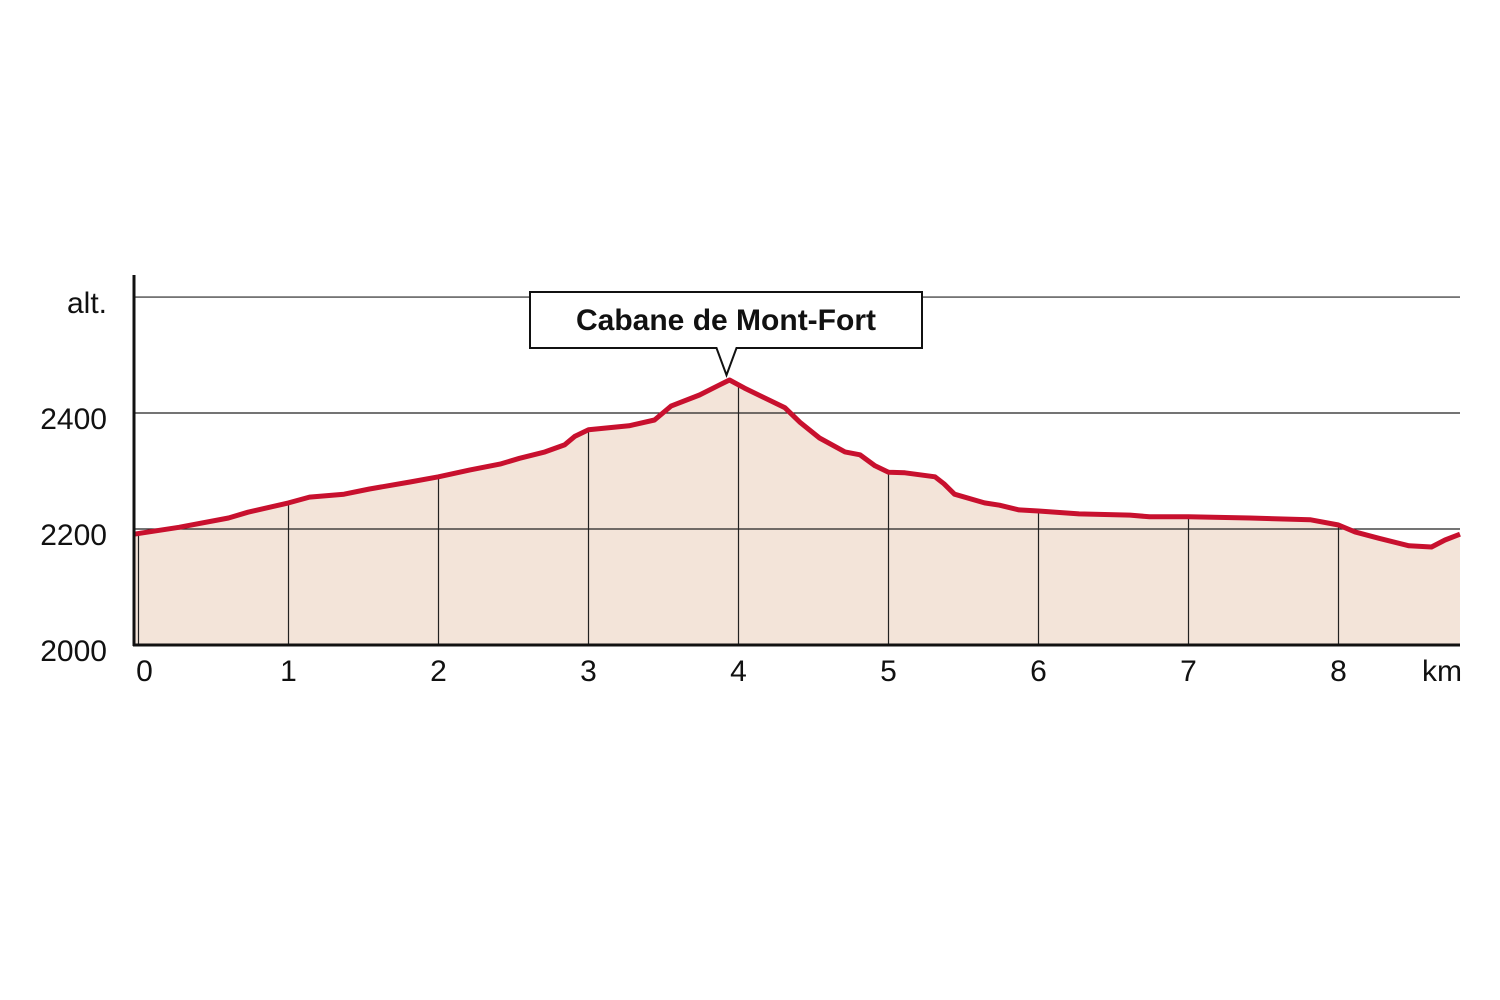 The height and width of the screenshot is (1000, 1500). Describe the element at coordinates (726, 320) in the screenshot. I see `annotation-text: Cabane de Mont-Fort` at that location.